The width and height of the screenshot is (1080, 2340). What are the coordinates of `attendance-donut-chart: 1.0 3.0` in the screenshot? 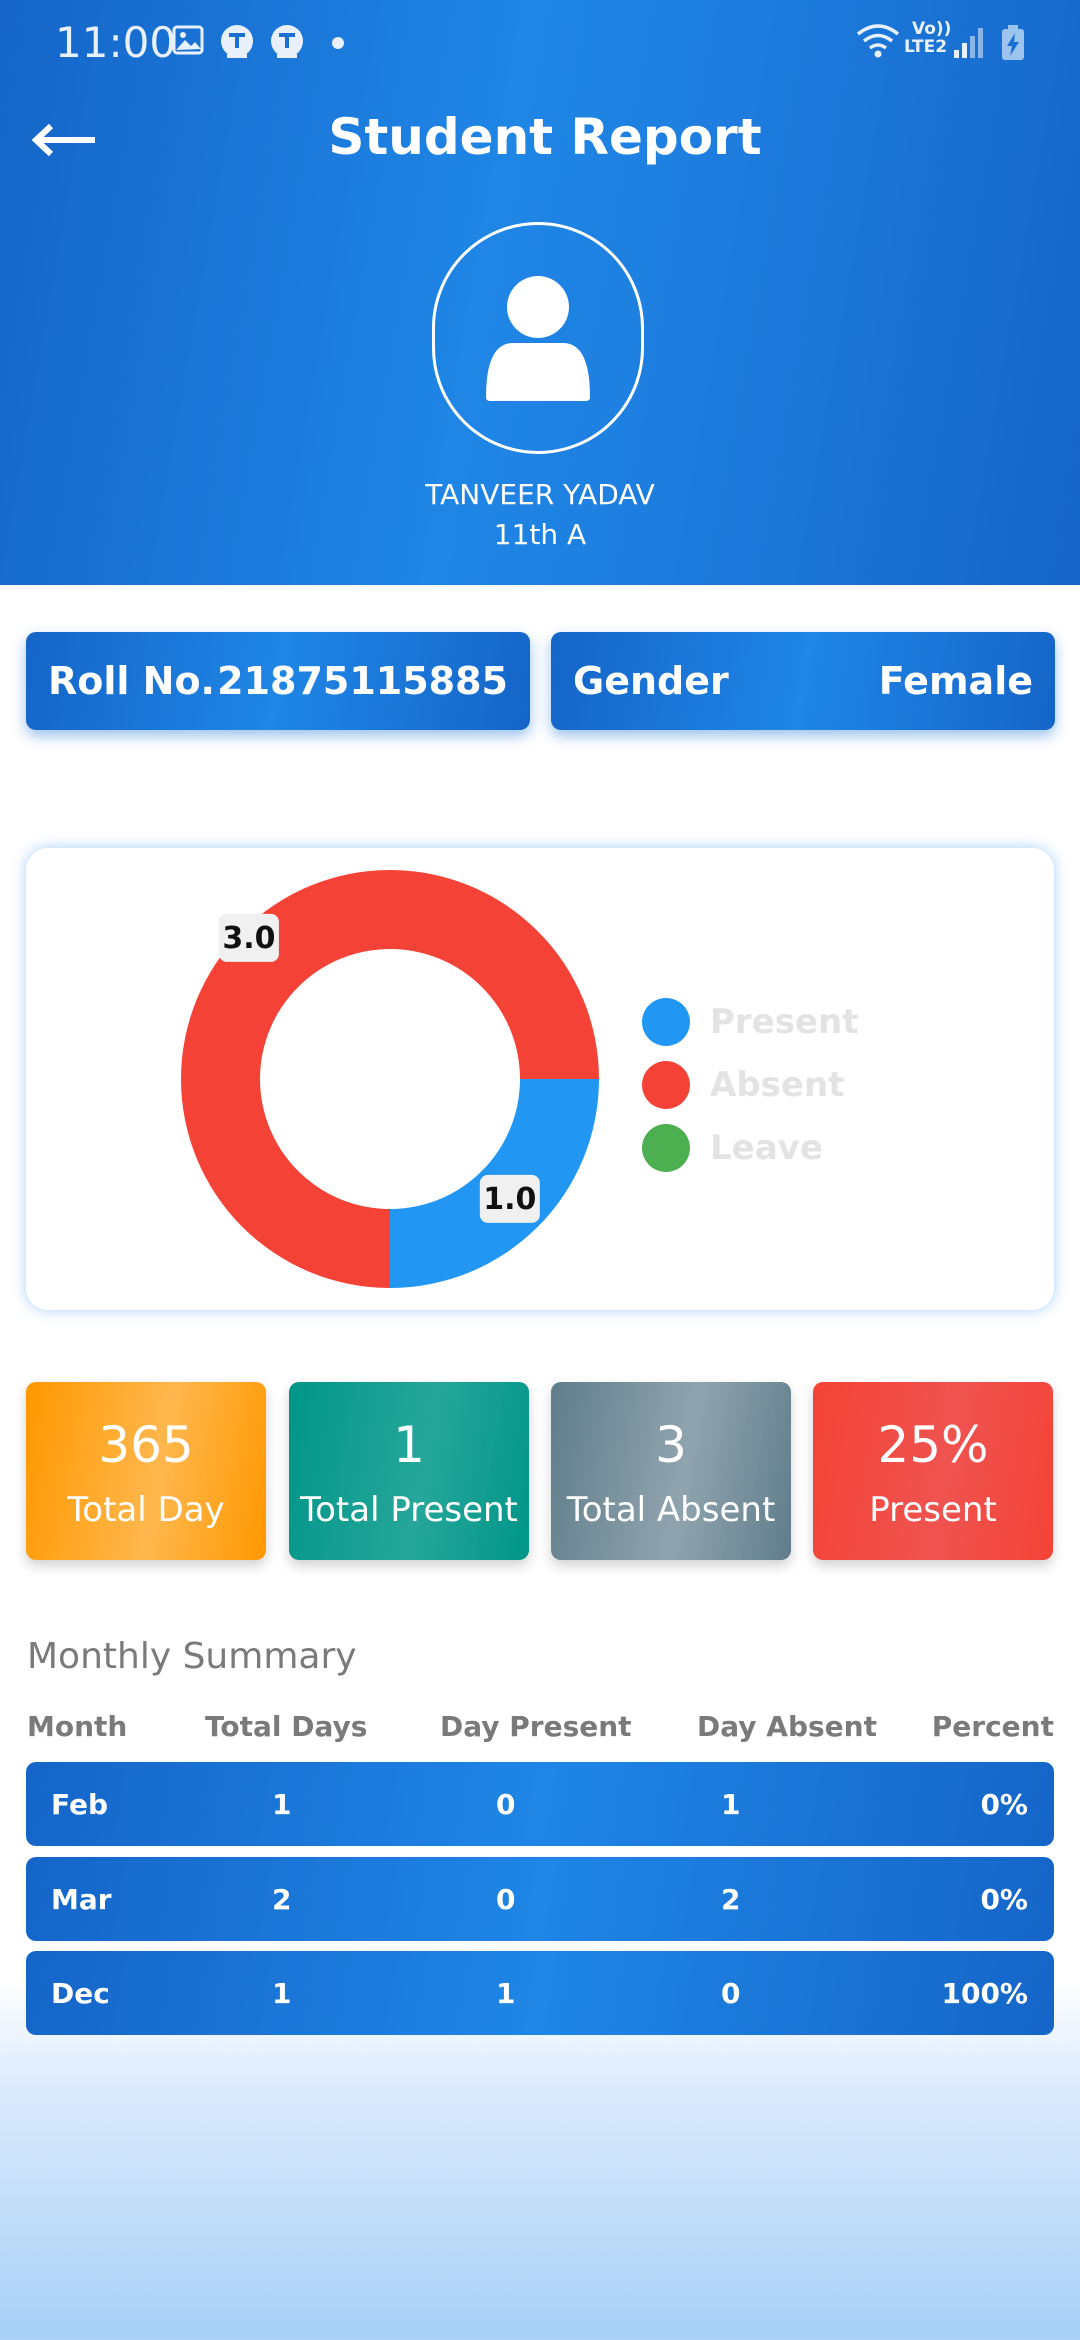 It's located at (390, 1079).